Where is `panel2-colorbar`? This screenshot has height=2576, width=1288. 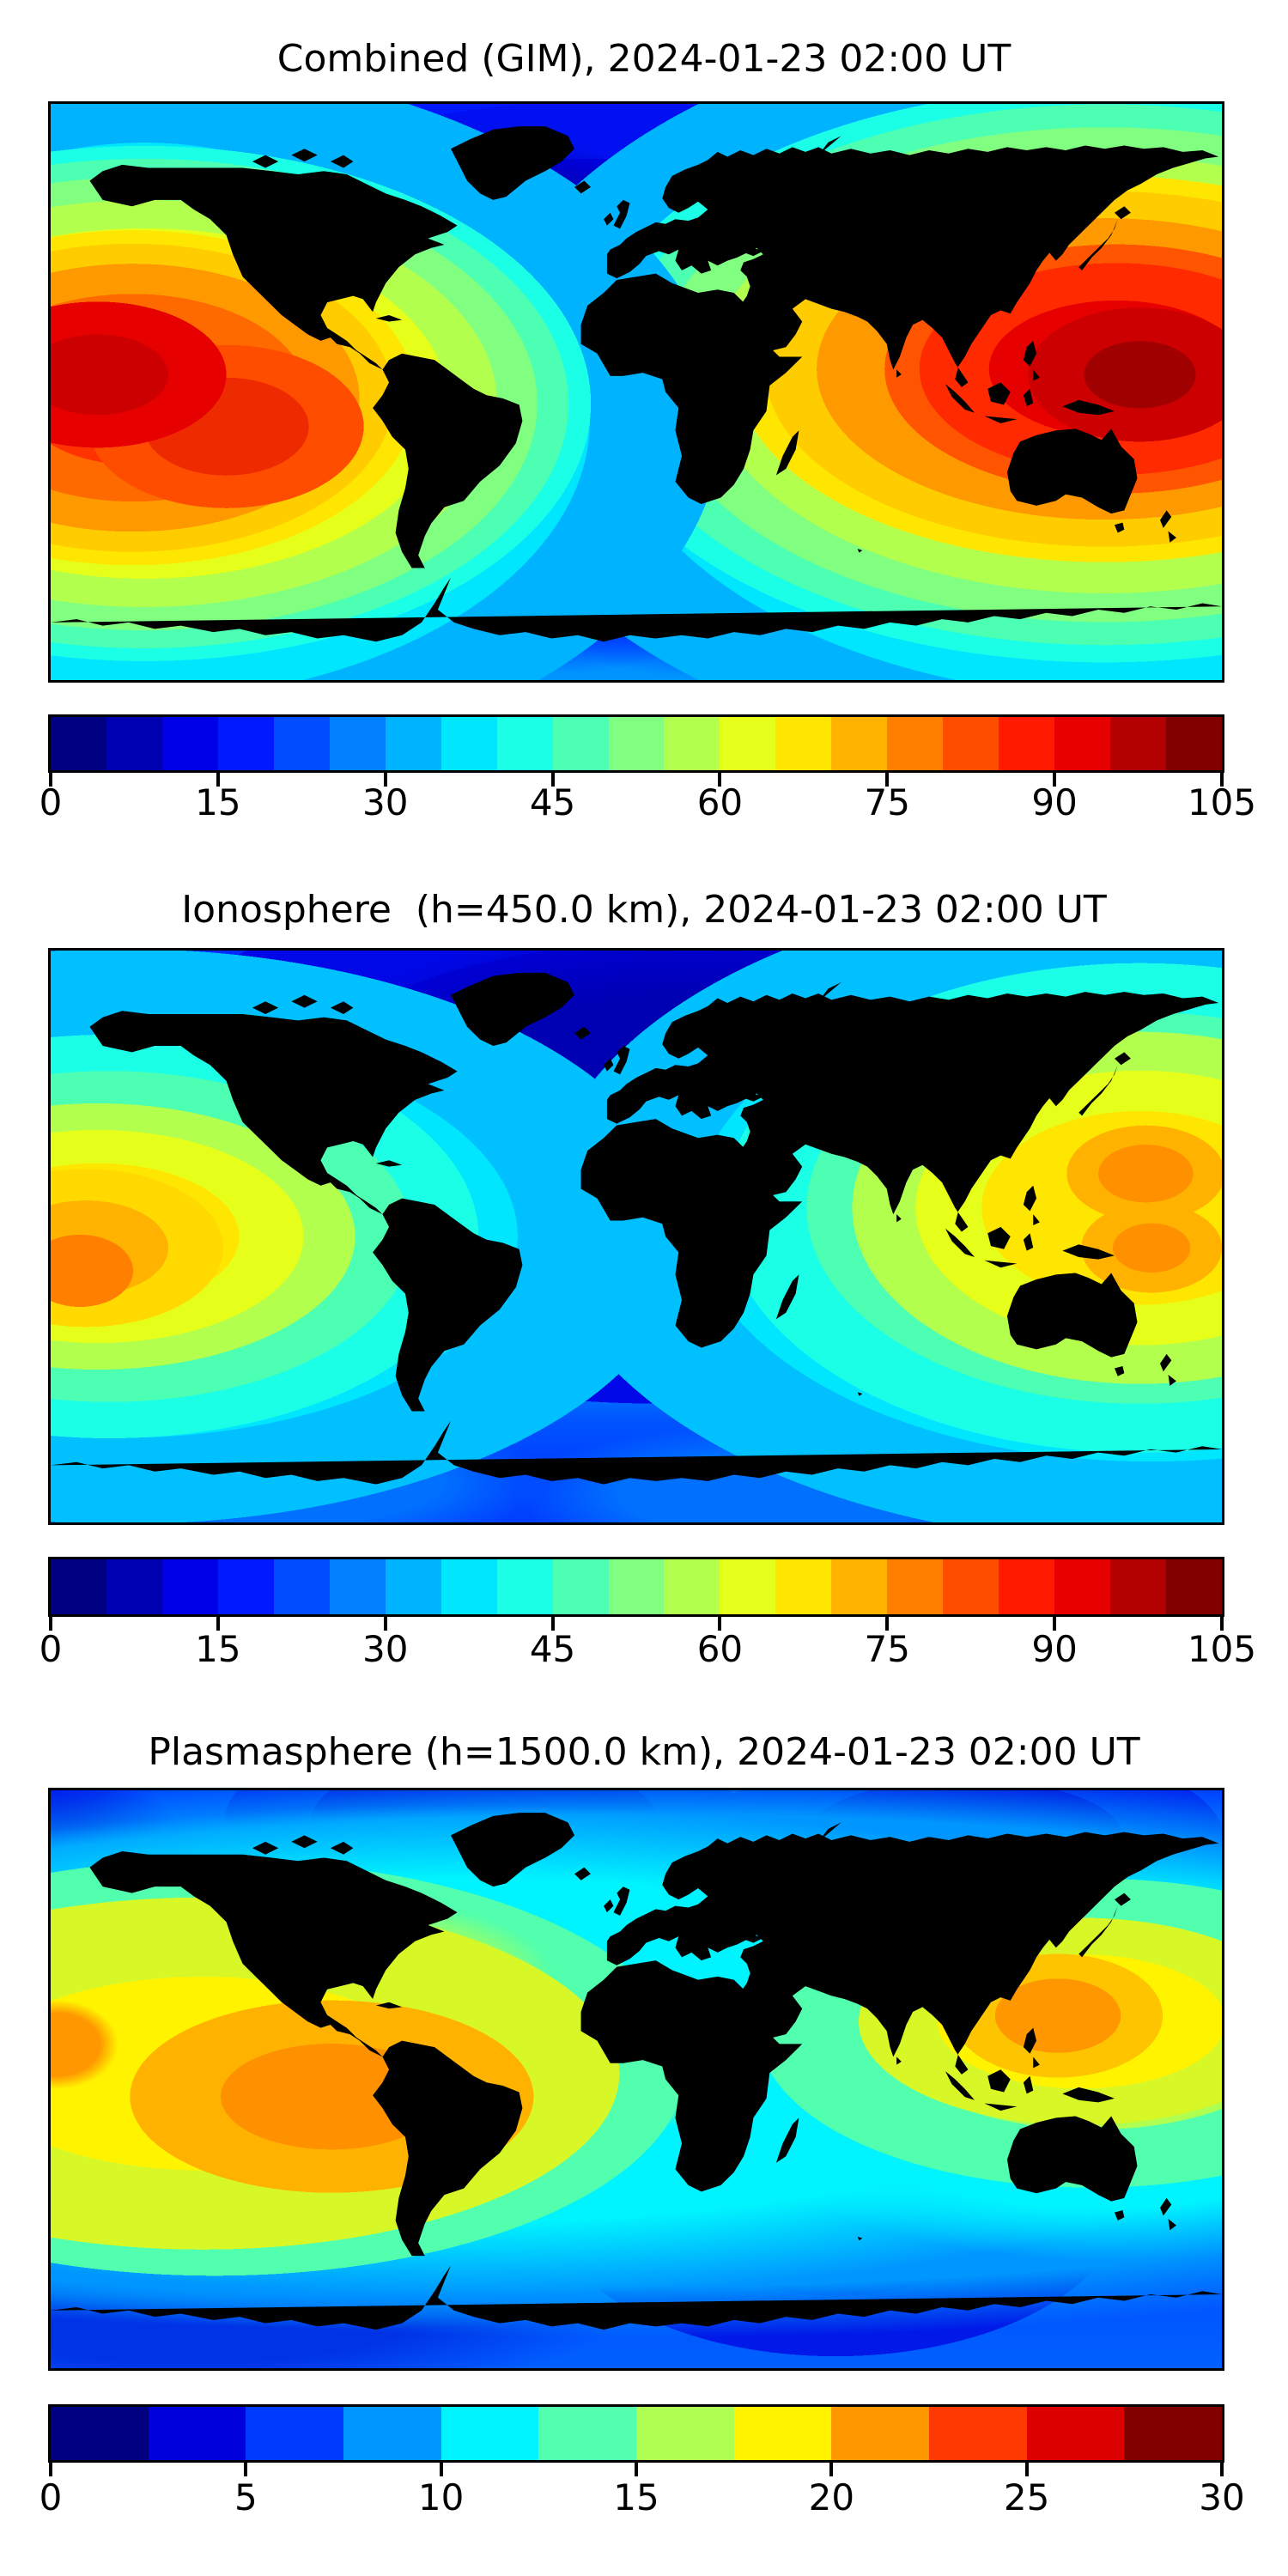
panel2-colorbar is located at coordinates (636, 1587).